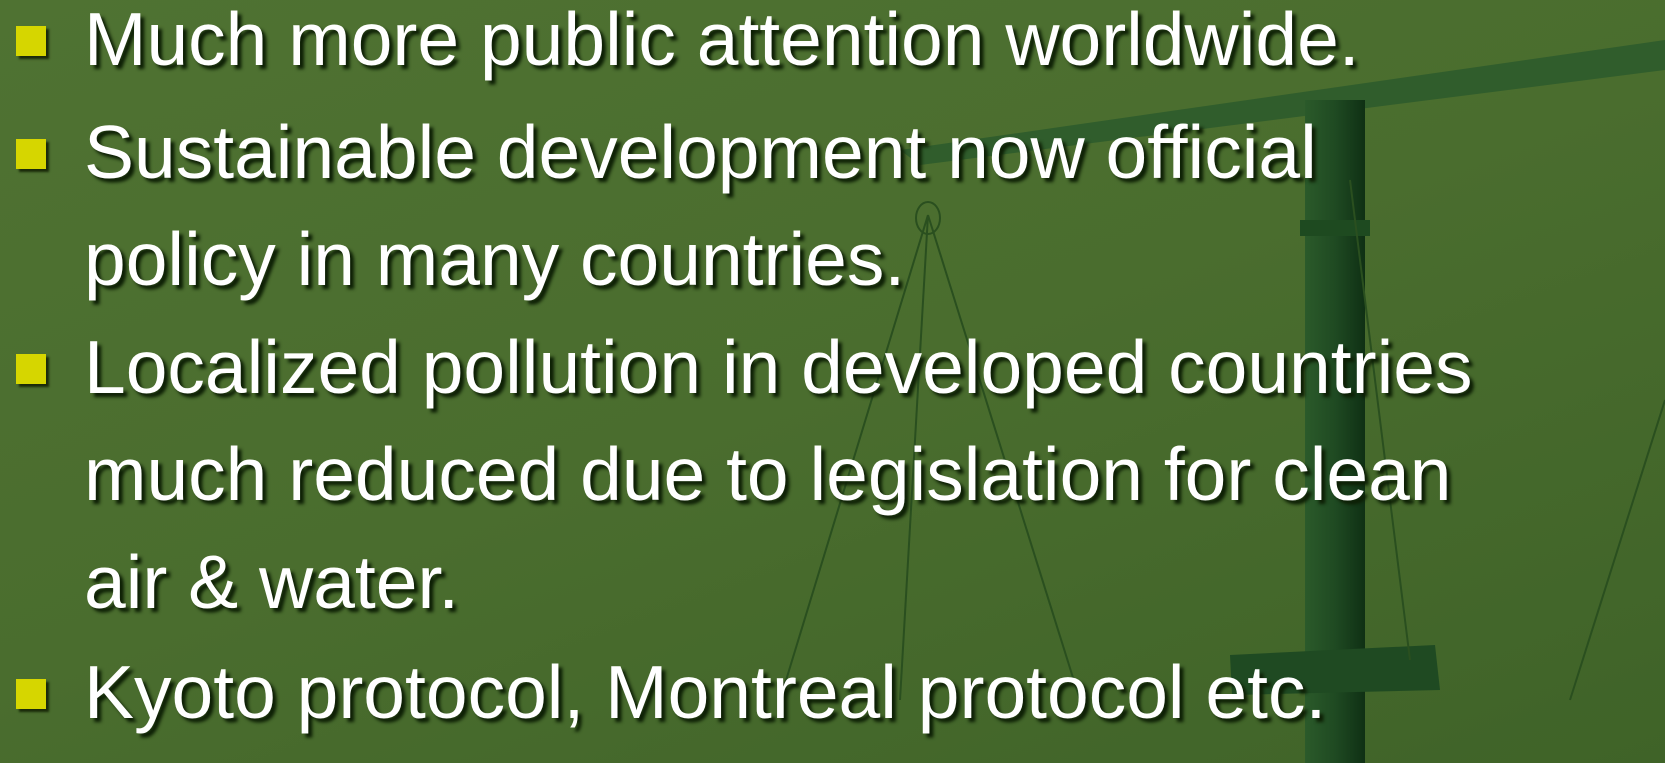 The width and height of the screenshot is (1665, 763). Describe the element at coordinates (700, 152) in the screenshot. I see `bullet-text: Sustainable development now official` at that location.